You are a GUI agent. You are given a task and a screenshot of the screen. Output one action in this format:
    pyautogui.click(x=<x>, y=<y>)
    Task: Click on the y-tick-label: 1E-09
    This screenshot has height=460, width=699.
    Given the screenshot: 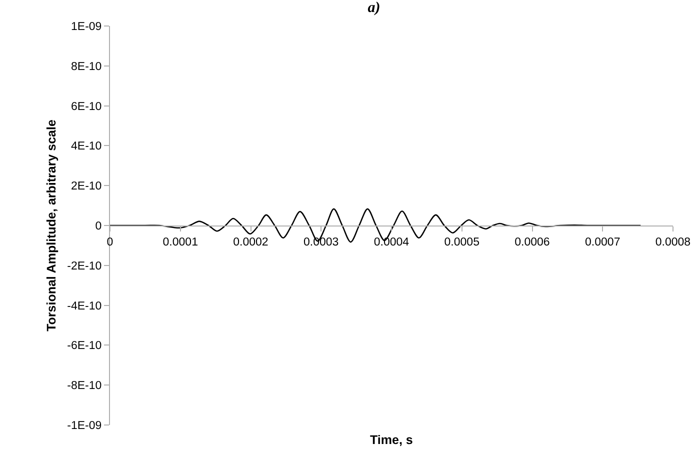 What is the action you would take?
    pyautogui.click(x=86, y=27)
    